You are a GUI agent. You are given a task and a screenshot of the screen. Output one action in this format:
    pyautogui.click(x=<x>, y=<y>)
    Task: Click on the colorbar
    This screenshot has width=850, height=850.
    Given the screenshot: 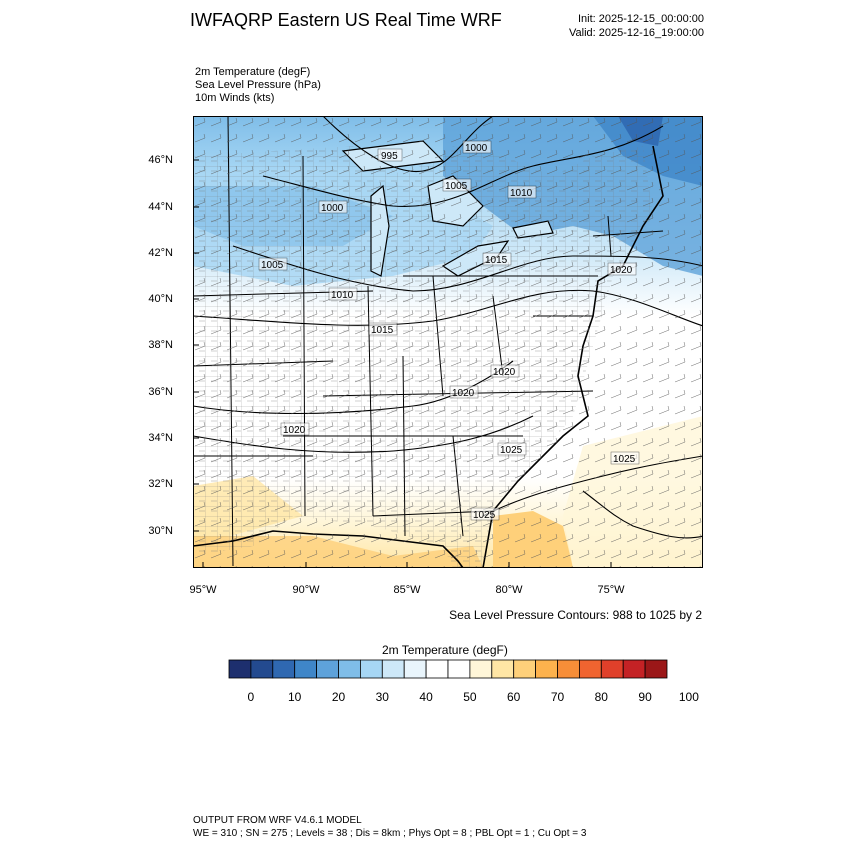 What is the action you would take?
    pyautogui.click(x=448, y=669)
    